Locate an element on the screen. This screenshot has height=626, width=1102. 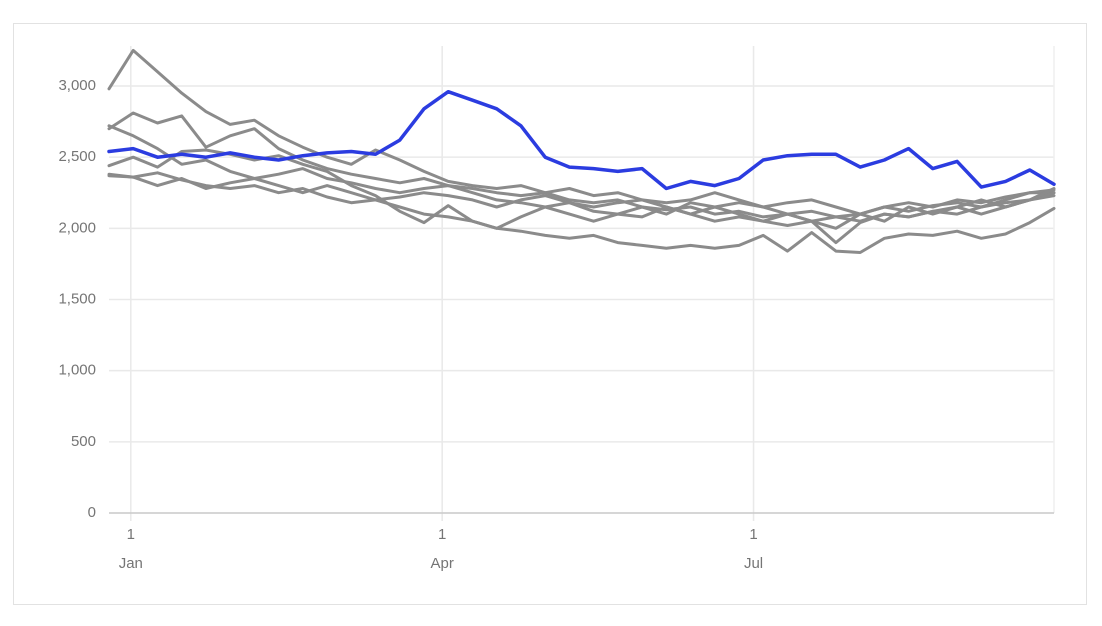
y-tick-label: 3,000 is located at coordinates (77, 85).